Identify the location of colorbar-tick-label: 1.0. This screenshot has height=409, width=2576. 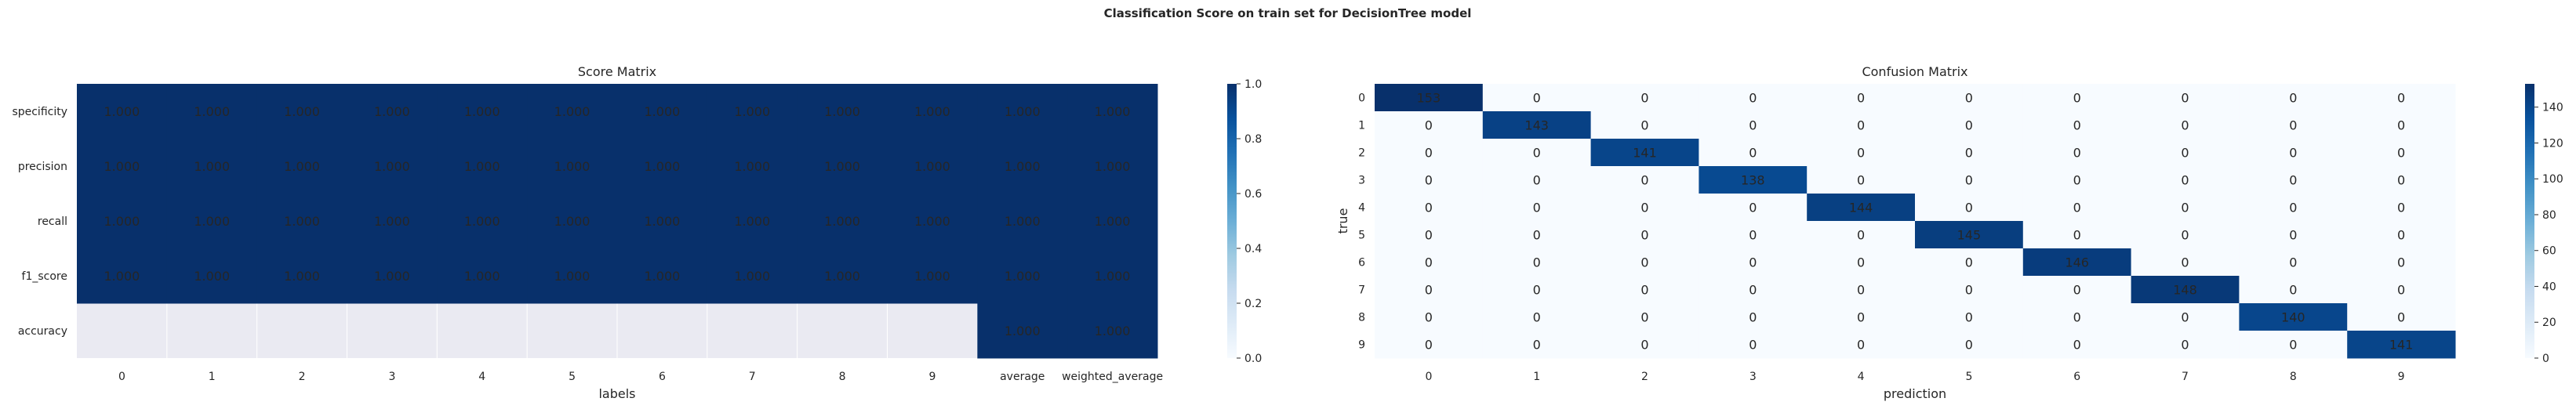
(1253, 84).